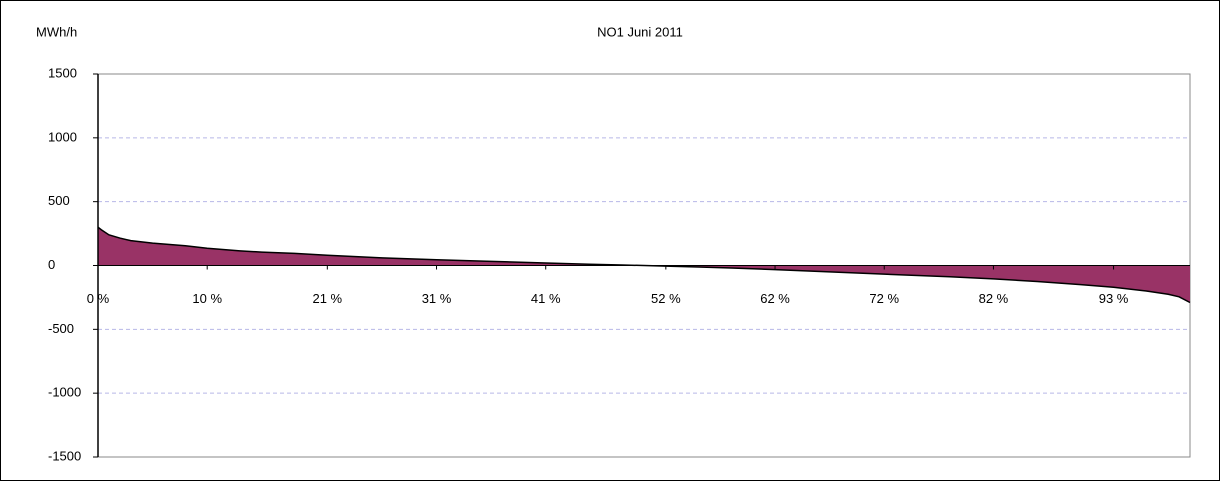 Image resolution: width=1220 pixels, height=486 pixels. Describe the element at coordinates (994, 298) in the screenshot. I see `x-tick-label: 82 %` at that location.